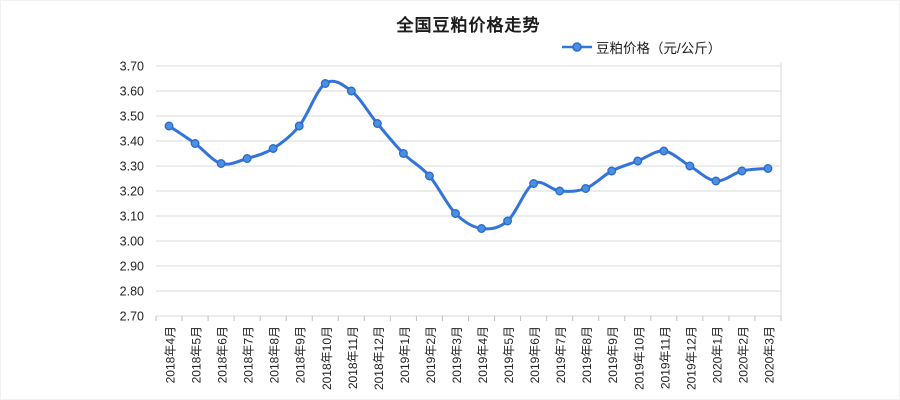 This screenshot has width=900, height=400. What do you see at coordinates (468, 25) in the screenshot?
I see `chart-title: 全国豆粕价格走势` at bounding box center [468, 25].